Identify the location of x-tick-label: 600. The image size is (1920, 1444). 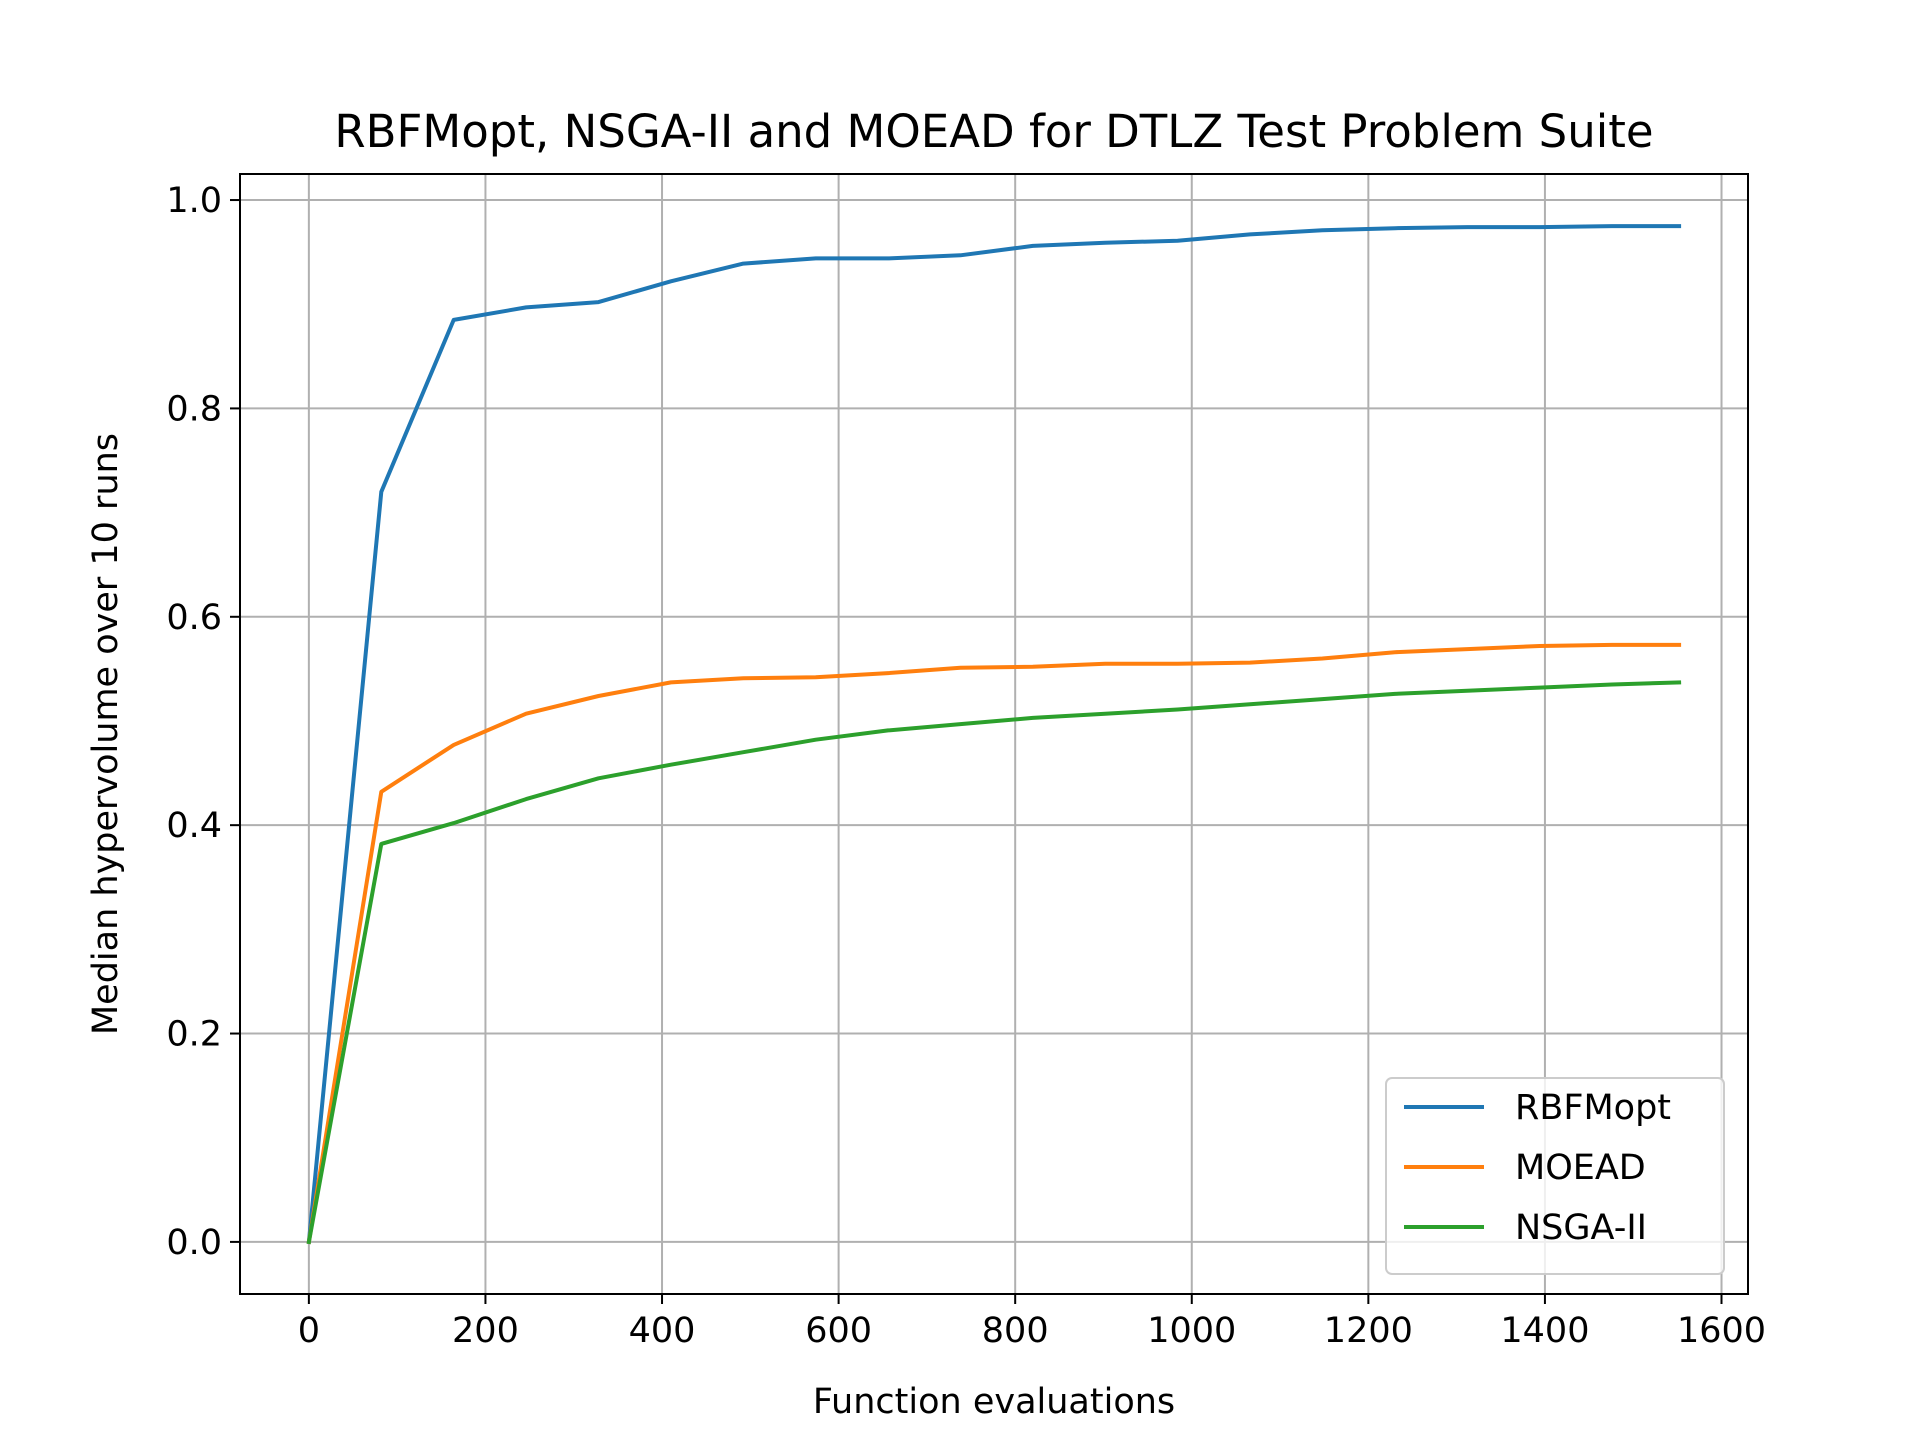
(838, 1331).